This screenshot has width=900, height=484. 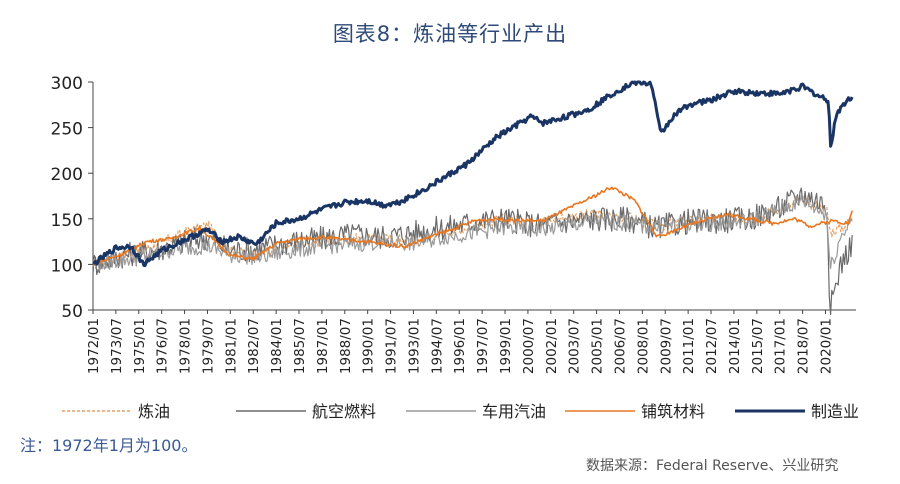 I want to click on x-tick-label: 1984/01, so click(x=277, y=346).